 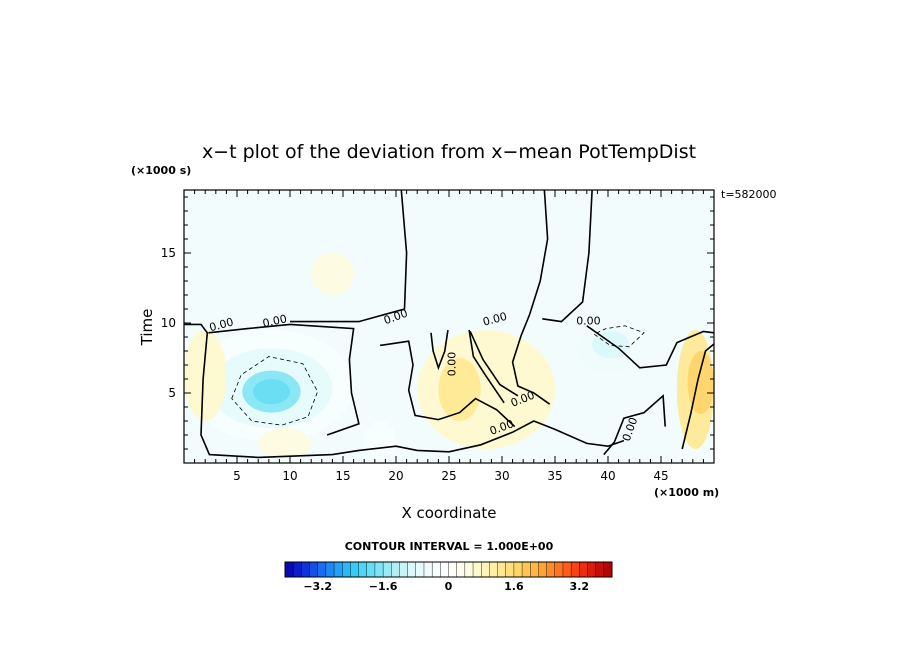 What do you see at coordinates (449, 586) in the screenshot?
I see `colorbar-tick-label: 0` at bounding box center [449, 586].